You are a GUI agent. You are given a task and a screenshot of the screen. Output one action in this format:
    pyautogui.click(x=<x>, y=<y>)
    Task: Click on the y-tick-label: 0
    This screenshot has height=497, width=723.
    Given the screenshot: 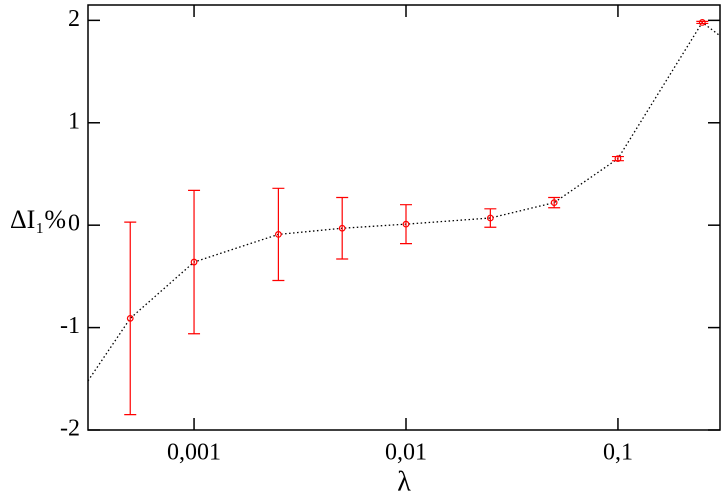 What is the action you would take?
    pyautogui.click(x=74, y=224)
    